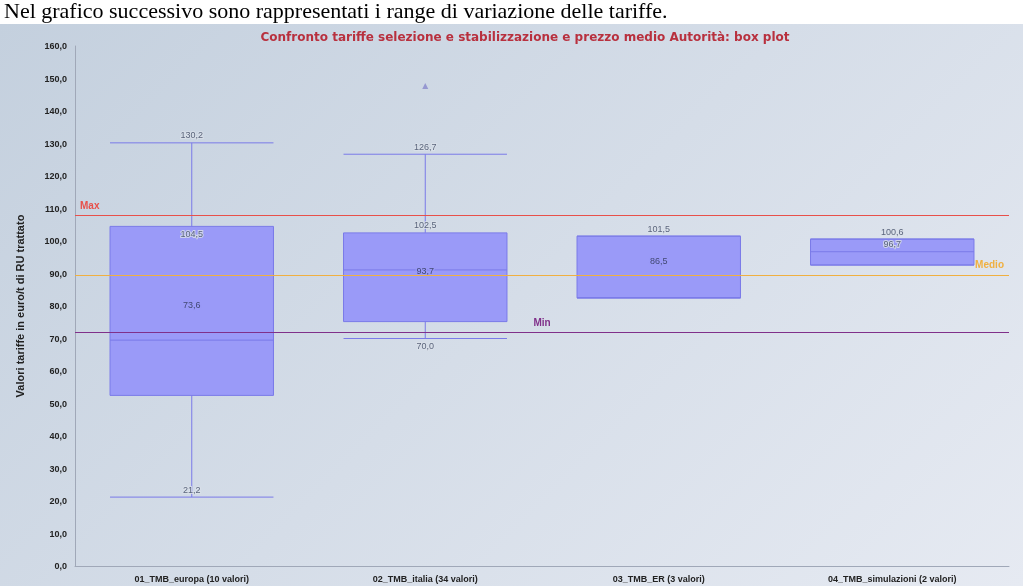 This screenshot has height=586, width=1023. I want to click on y-tick-label: 80,0, so click(58, 306).